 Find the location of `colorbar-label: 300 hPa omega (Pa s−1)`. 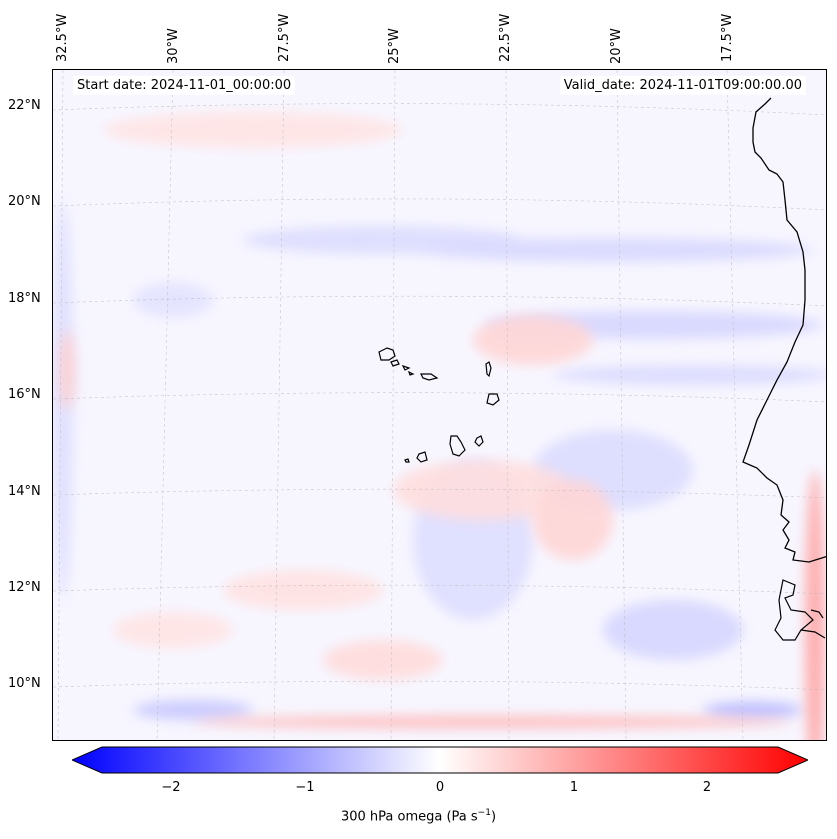

colorbar-label: 300 hPa omega (Pa s−1) is located at coordinates (418, 816).